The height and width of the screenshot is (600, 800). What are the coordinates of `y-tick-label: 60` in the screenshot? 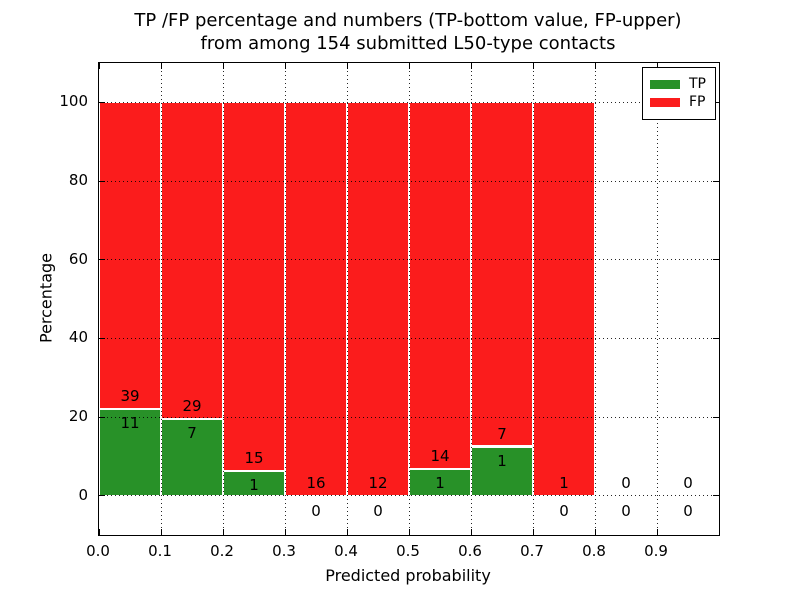 It's located at (78, 258).